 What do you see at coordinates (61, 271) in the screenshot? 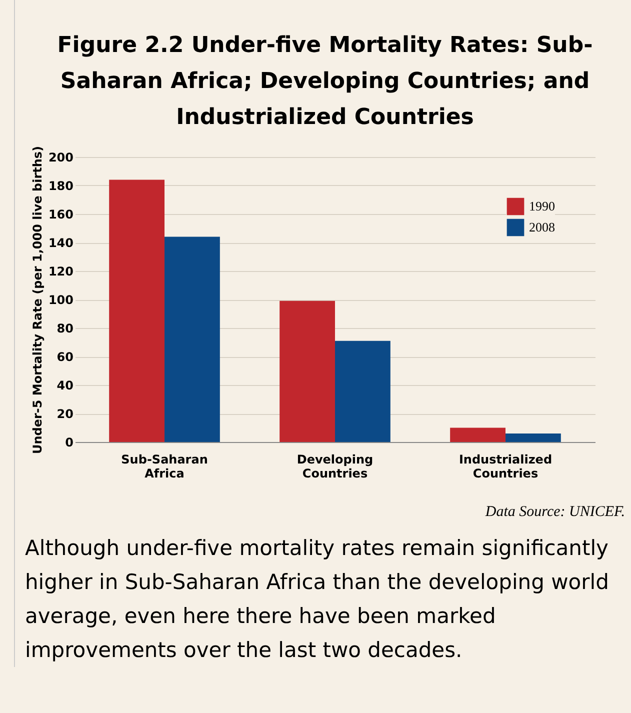
I see `y-tick-label: 120` at bounding box center [61, 271].